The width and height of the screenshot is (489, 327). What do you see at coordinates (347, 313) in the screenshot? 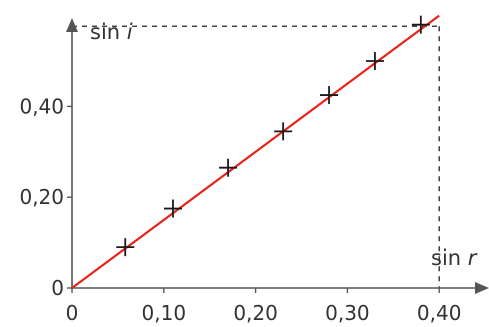
I see `x-tick-label: 0,30` at bounding box center [347, 313].